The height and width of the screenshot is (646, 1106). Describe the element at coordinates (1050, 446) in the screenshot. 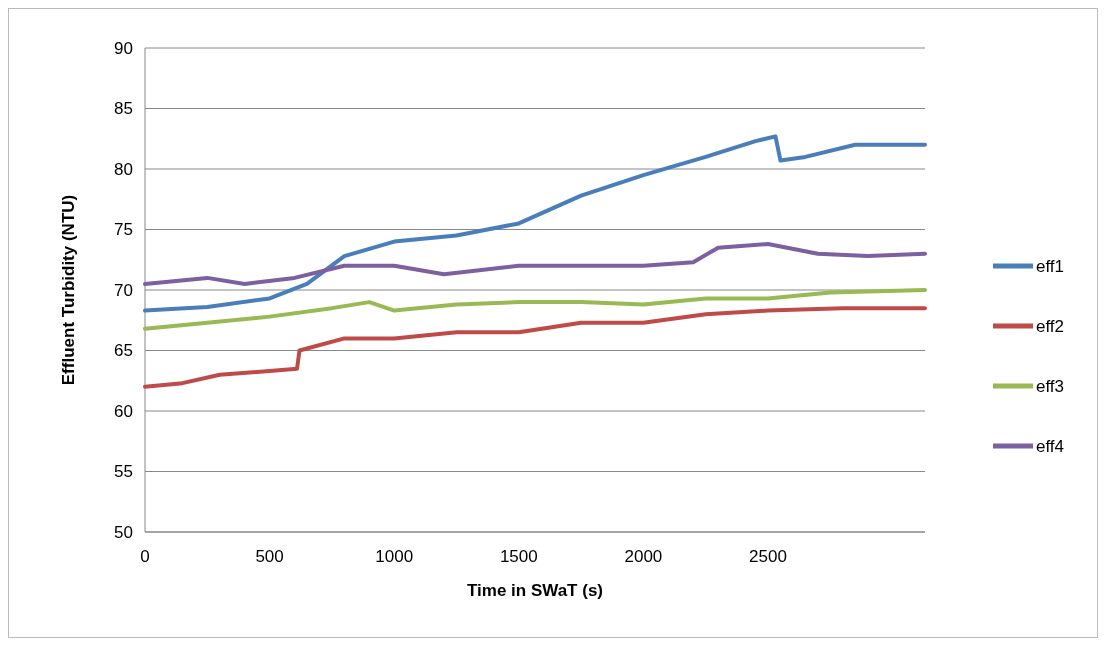

I see `legend-label: eff4` at that location.